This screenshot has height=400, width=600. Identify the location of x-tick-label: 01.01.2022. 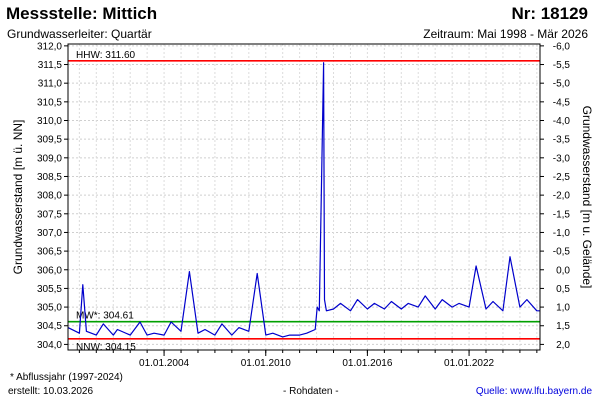
(469, 363).